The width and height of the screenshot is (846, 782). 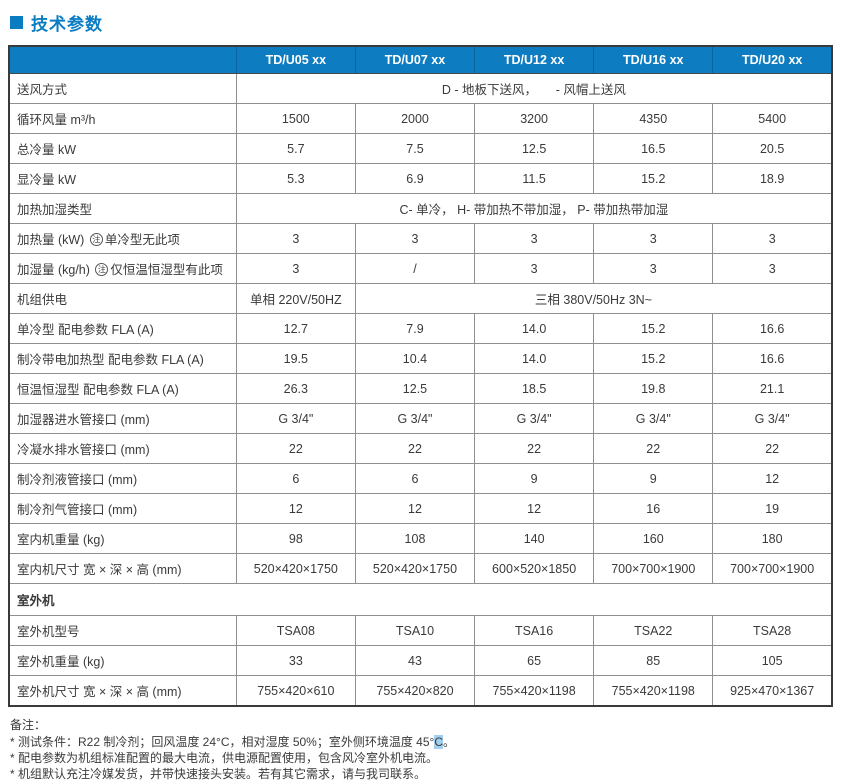 What do you see at coordinates (534, 88) in the screenshot?
I see `table-cell-span: D - 地板下送风， - 风帽上送风` at bounding box center [534, 88].